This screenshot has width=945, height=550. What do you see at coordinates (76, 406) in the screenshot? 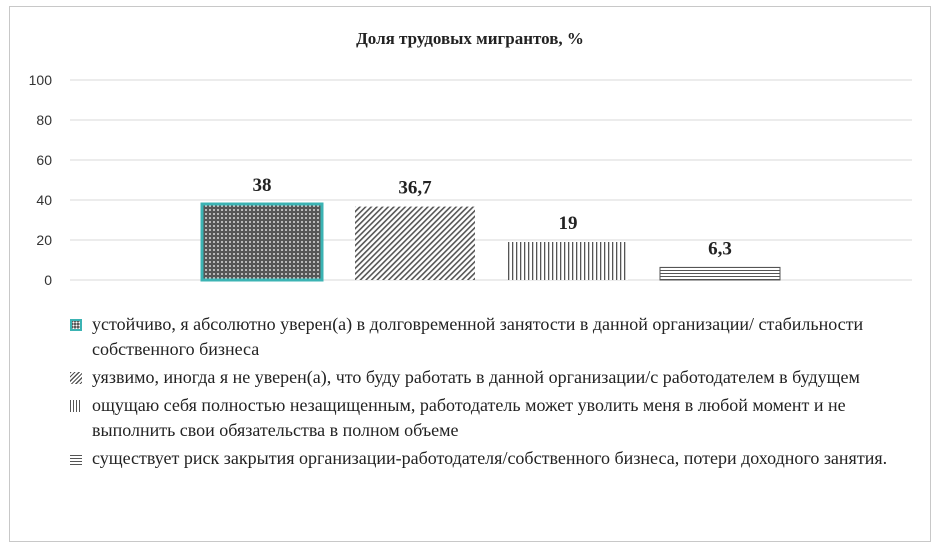
I see `legend-swatch-vertical` at bounding box center [76, 406].